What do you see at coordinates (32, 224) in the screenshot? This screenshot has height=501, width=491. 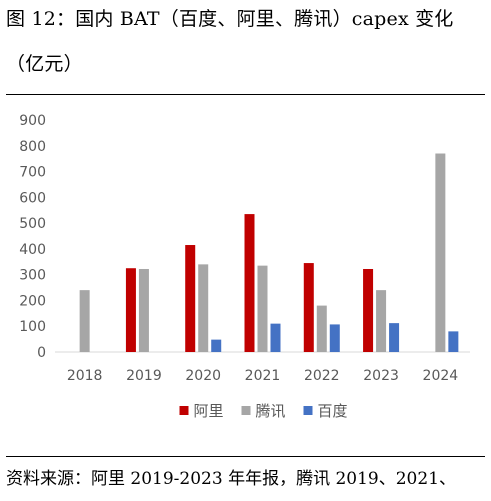 I see `y-tick-label: 500` at bounding box center [32, 224].